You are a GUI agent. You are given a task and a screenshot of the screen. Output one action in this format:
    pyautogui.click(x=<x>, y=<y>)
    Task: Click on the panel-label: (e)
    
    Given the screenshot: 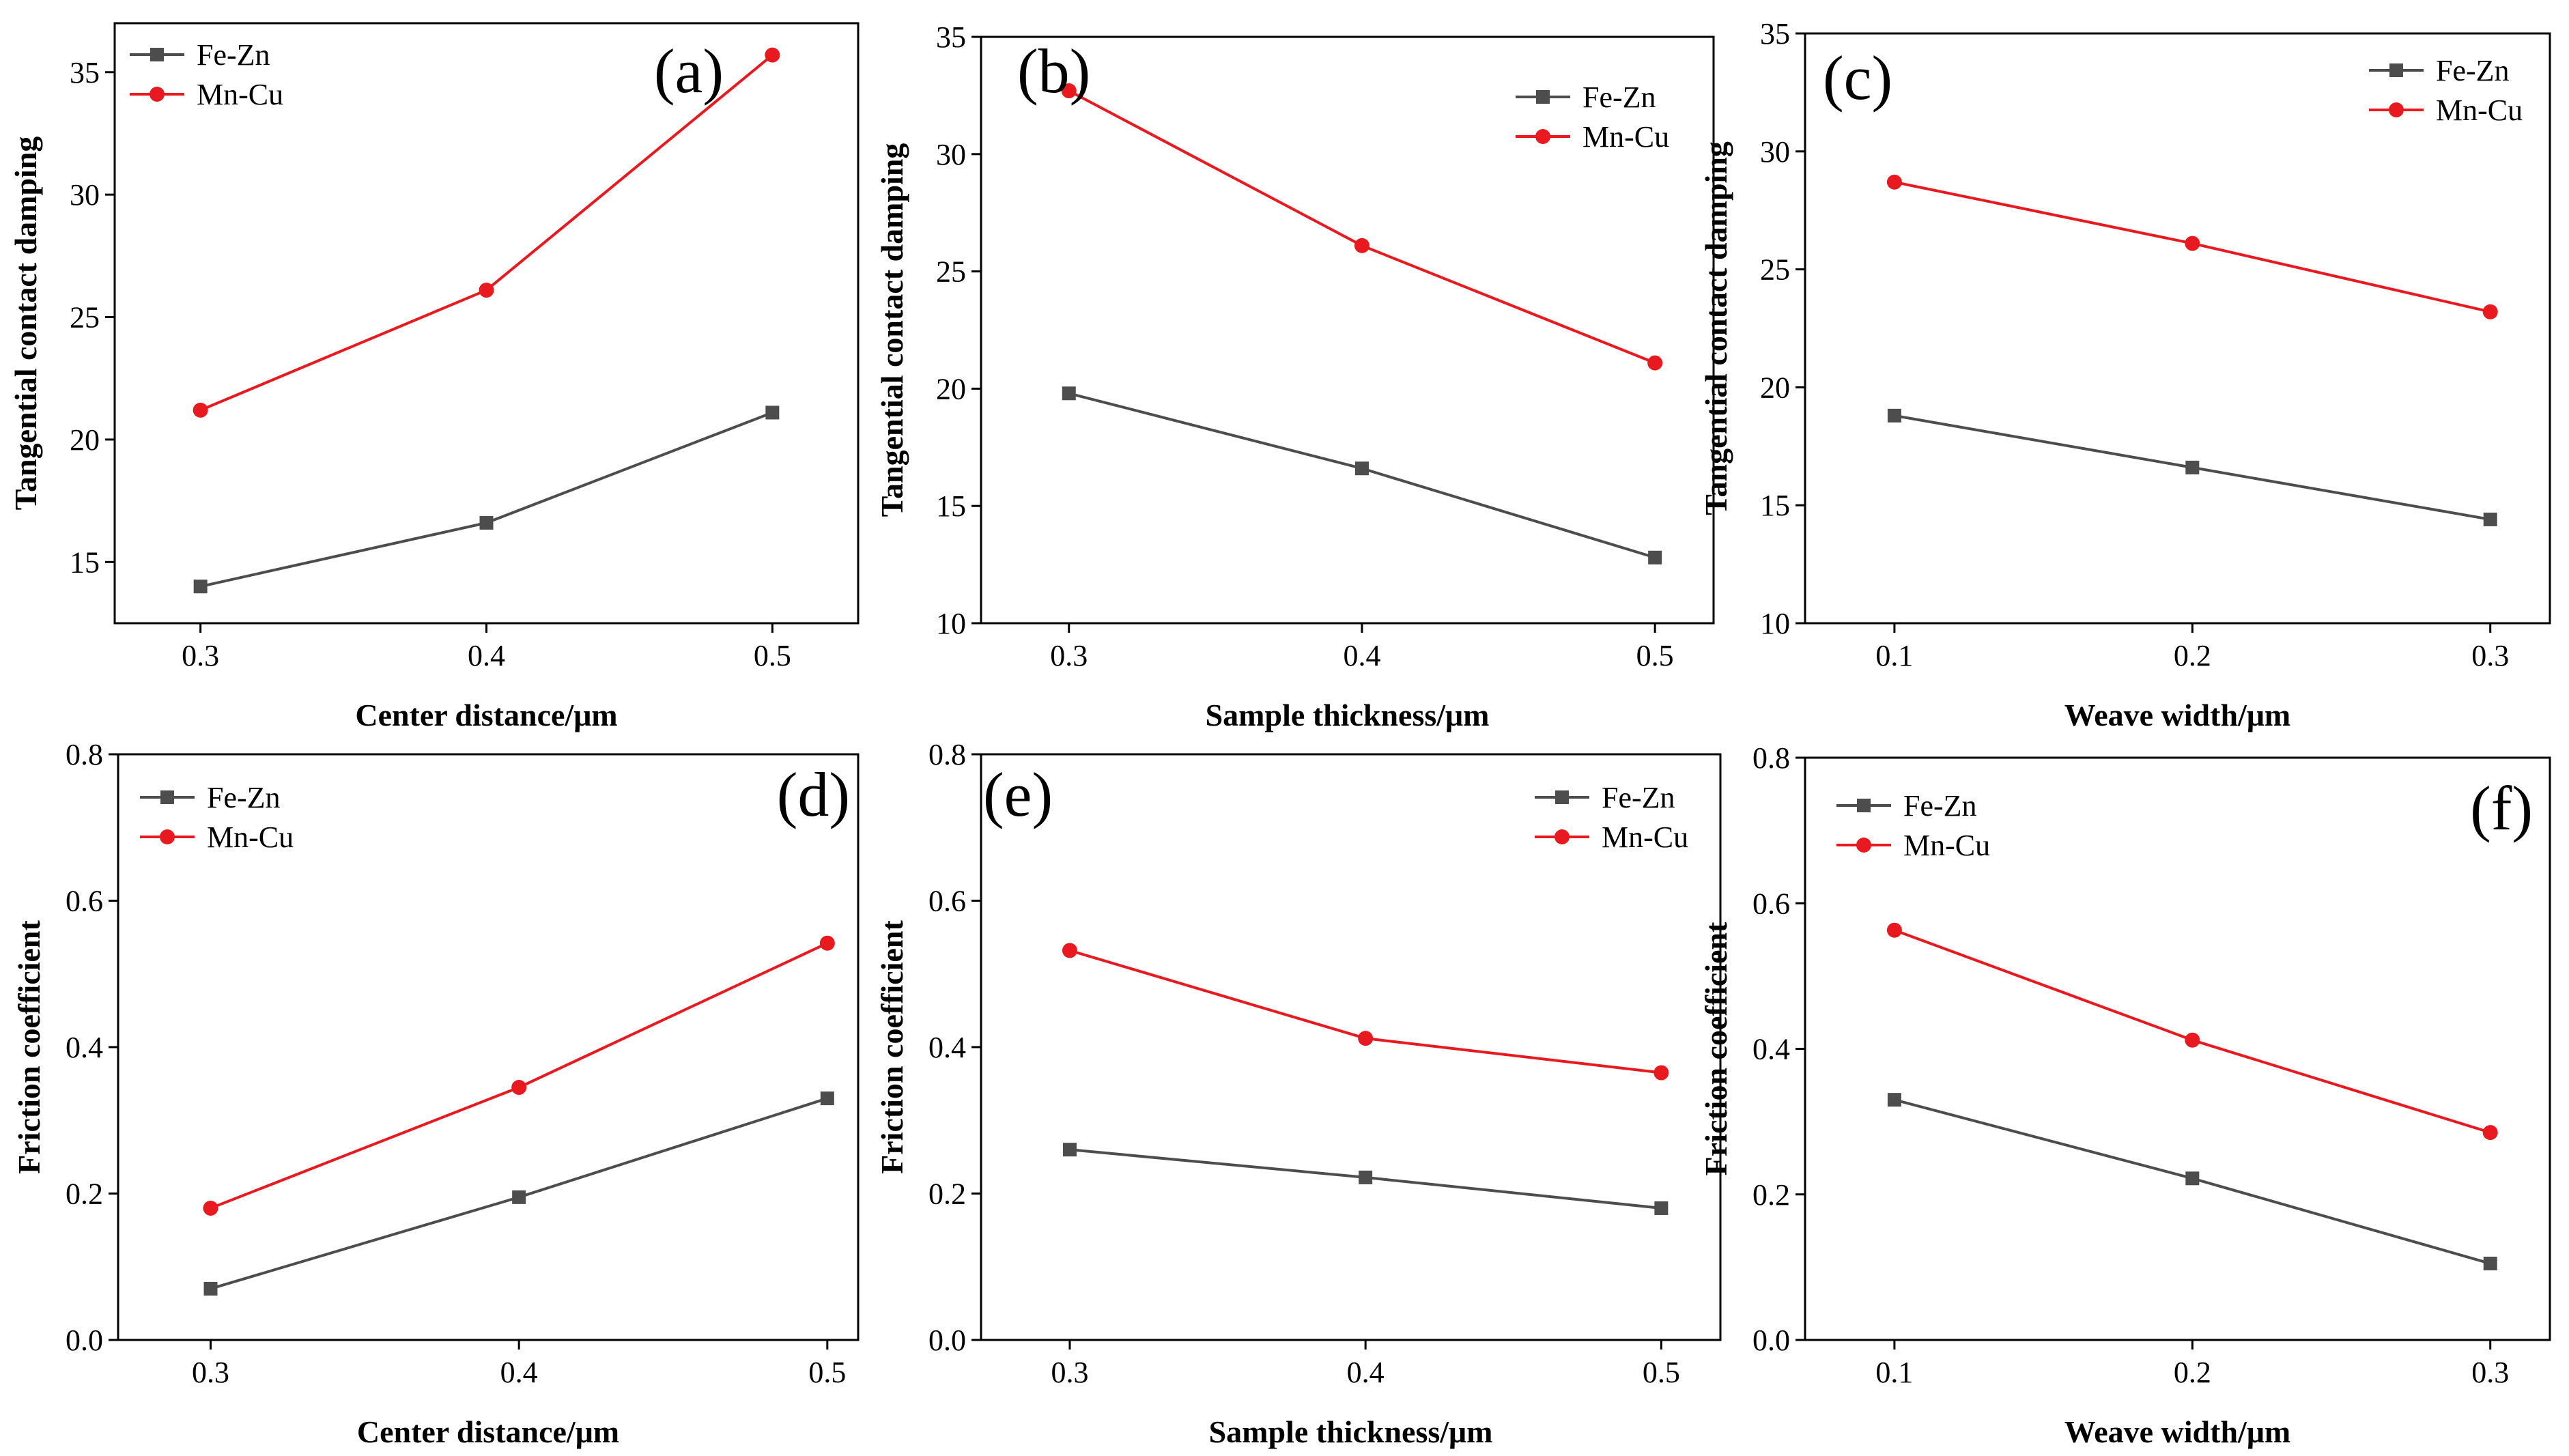 What is the action you would take?
    pyautogui.click(x=1018, y=795)
    